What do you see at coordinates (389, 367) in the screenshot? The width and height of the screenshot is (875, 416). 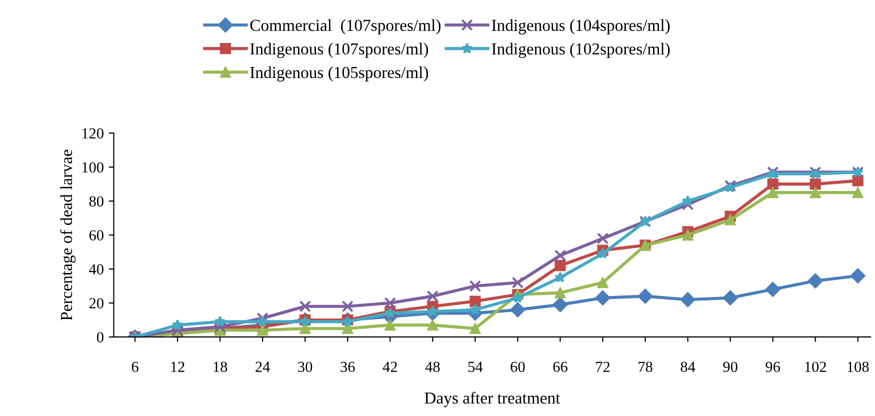 I see `x-tick-label: 42` at bounding box center [389, 367].